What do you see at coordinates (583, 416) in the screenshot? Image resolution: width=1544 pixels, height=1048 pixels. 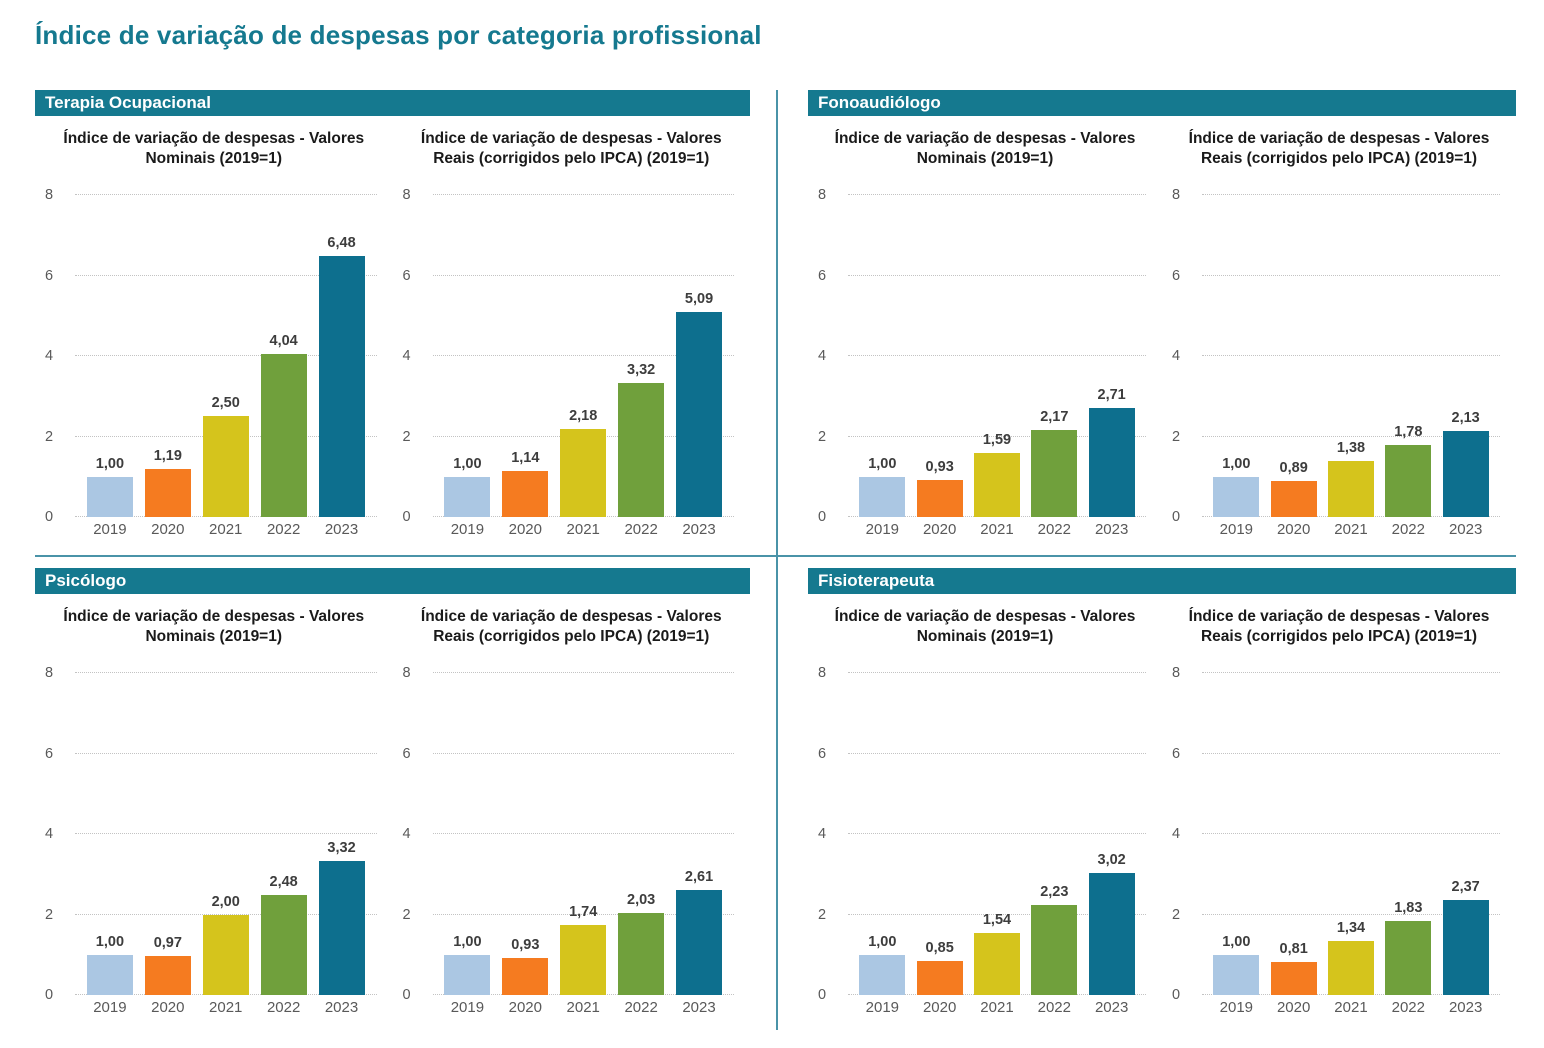 I see `bar-value-label: 2,18` at bounding box center [583, 416].